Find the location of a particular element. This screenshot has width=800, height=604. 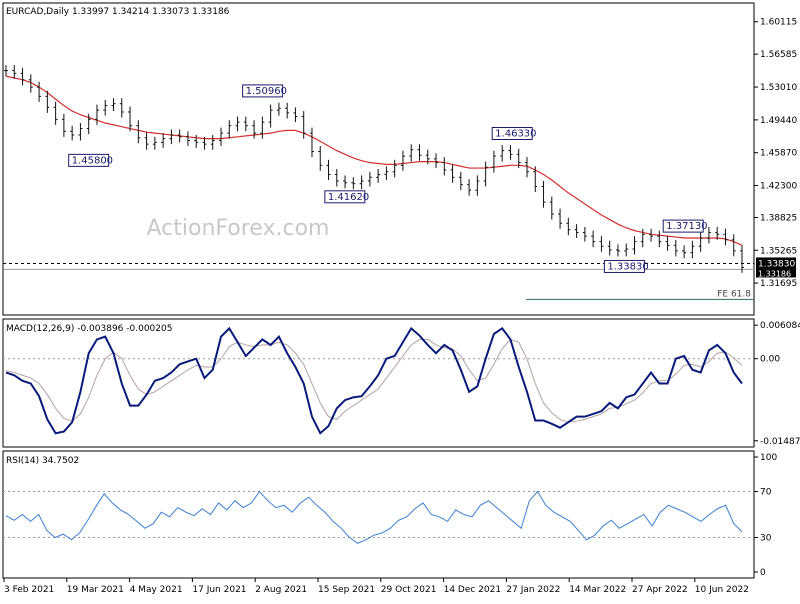

rsi-y-tick-label: 0 is located at coordinates (763, 573).